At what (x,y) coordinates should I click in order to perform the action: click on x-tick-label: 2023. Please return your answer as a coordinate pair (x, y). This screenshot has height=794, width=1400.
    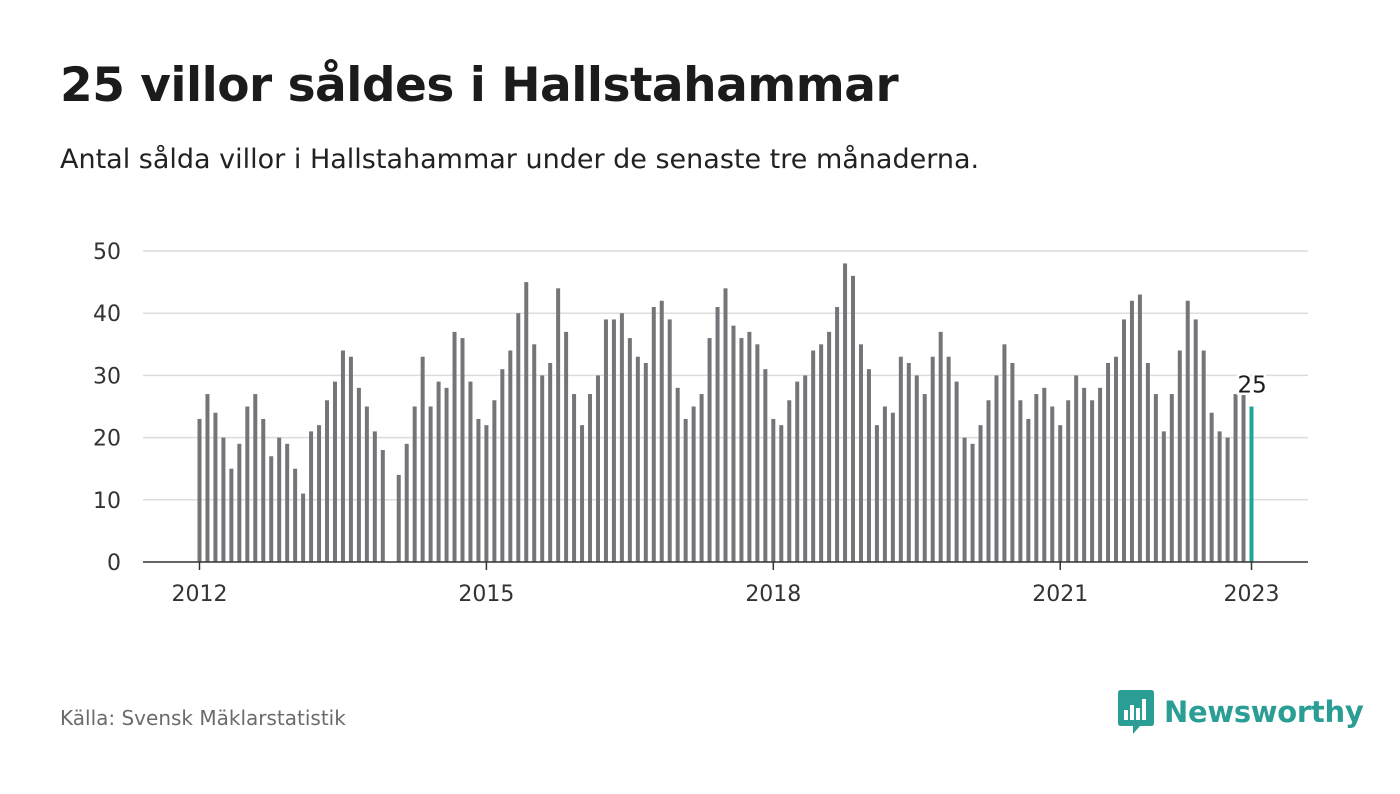
    Looking at the image, I should click on (1252, 594).